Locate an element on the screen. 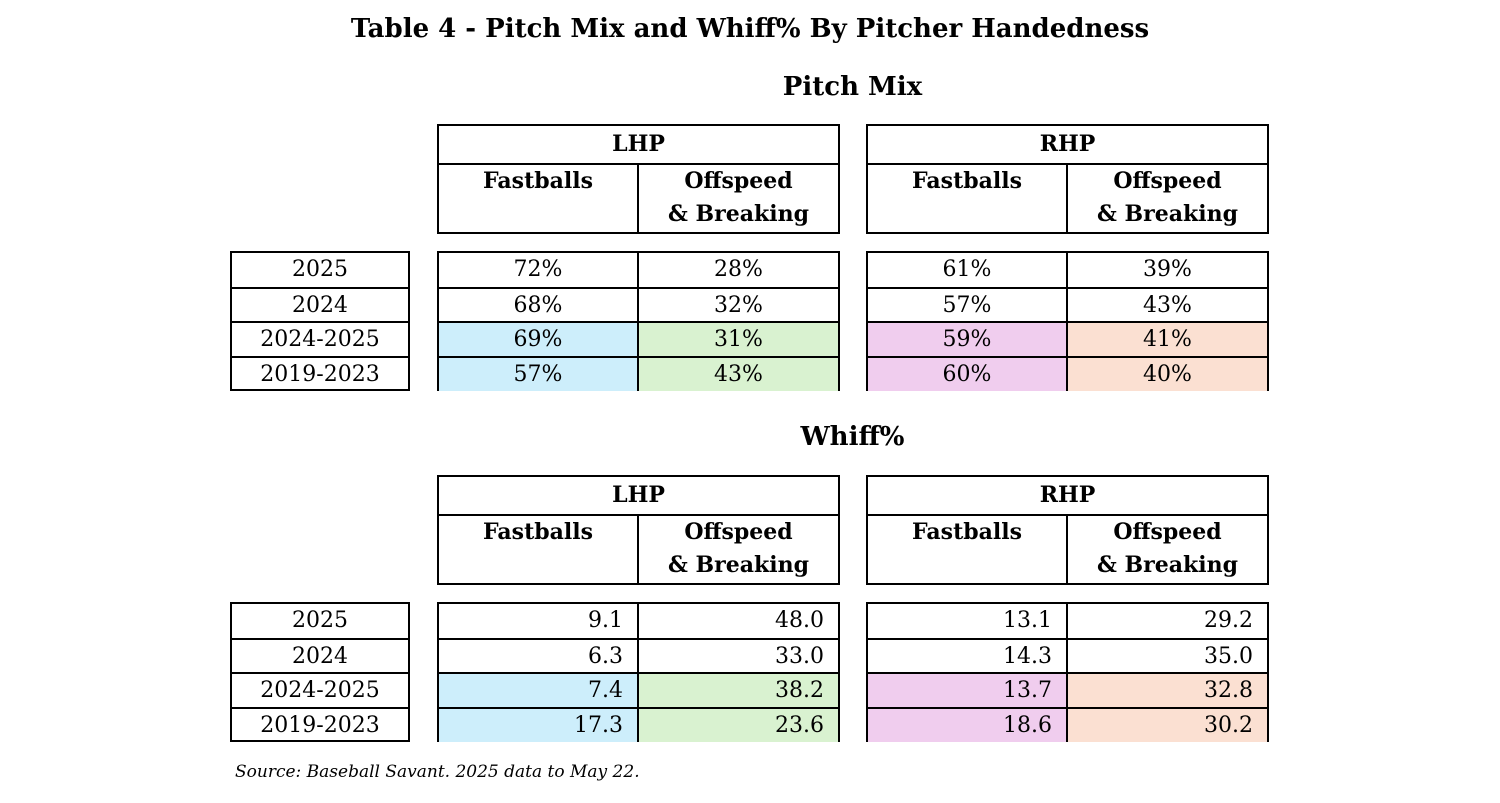 The height and width of the screenshot is (803, 1500). fastballs-value: 69% is located at coordinates (539, 339).